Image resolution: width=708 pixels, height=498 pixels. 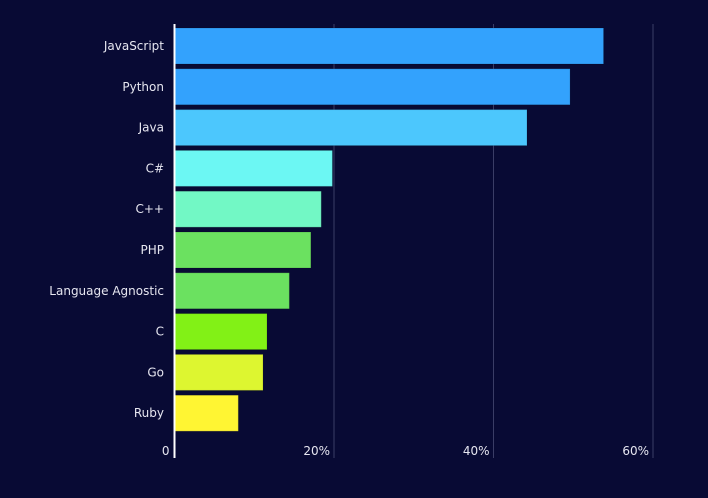 I want to click on x-tick-label: 20%, so click(x=316, y=451).